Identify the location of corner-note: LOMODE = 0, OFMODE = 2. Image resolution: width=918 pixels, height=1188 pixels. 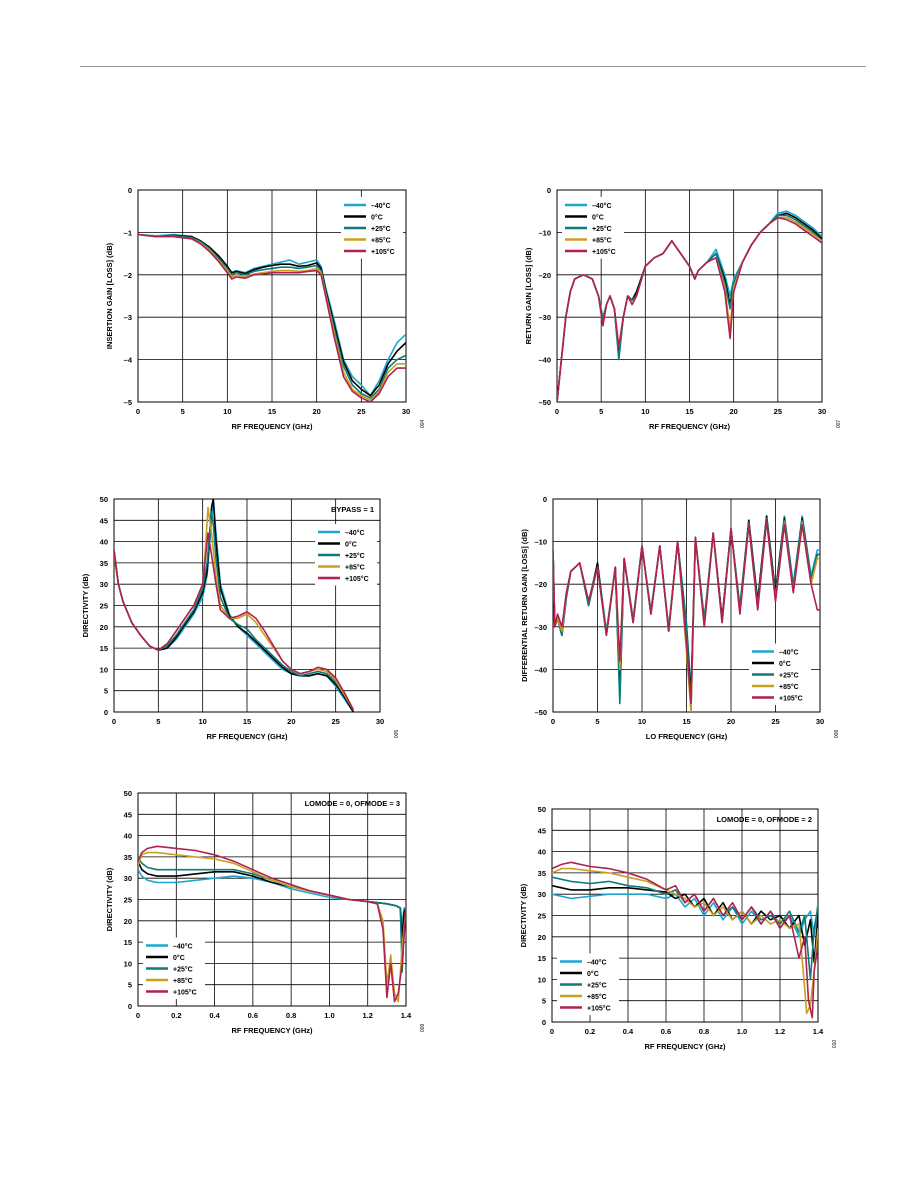
(764, 819).